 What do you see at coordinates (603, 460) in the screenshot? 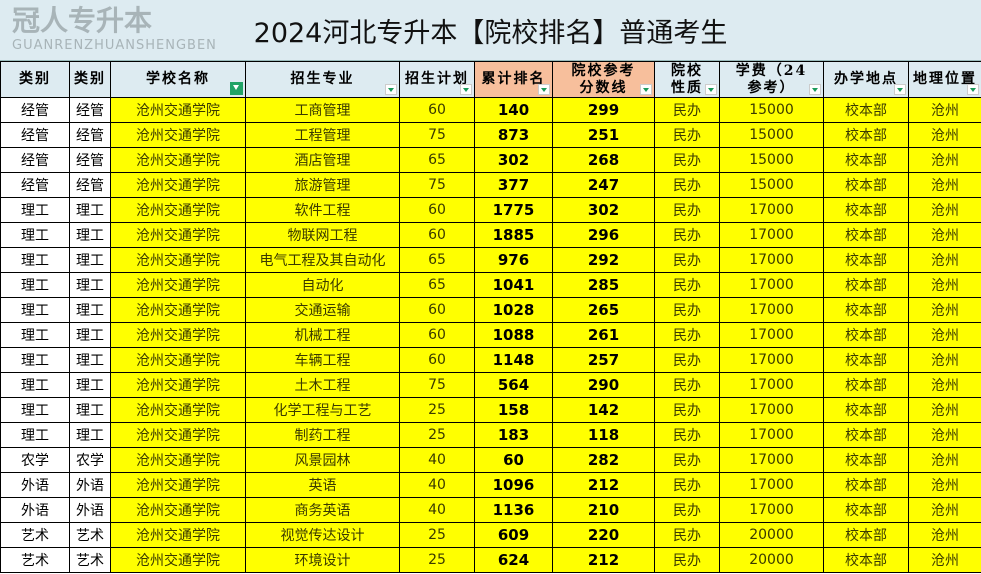
I see `cell-score-line: 282` at bounding box center [603, 460].